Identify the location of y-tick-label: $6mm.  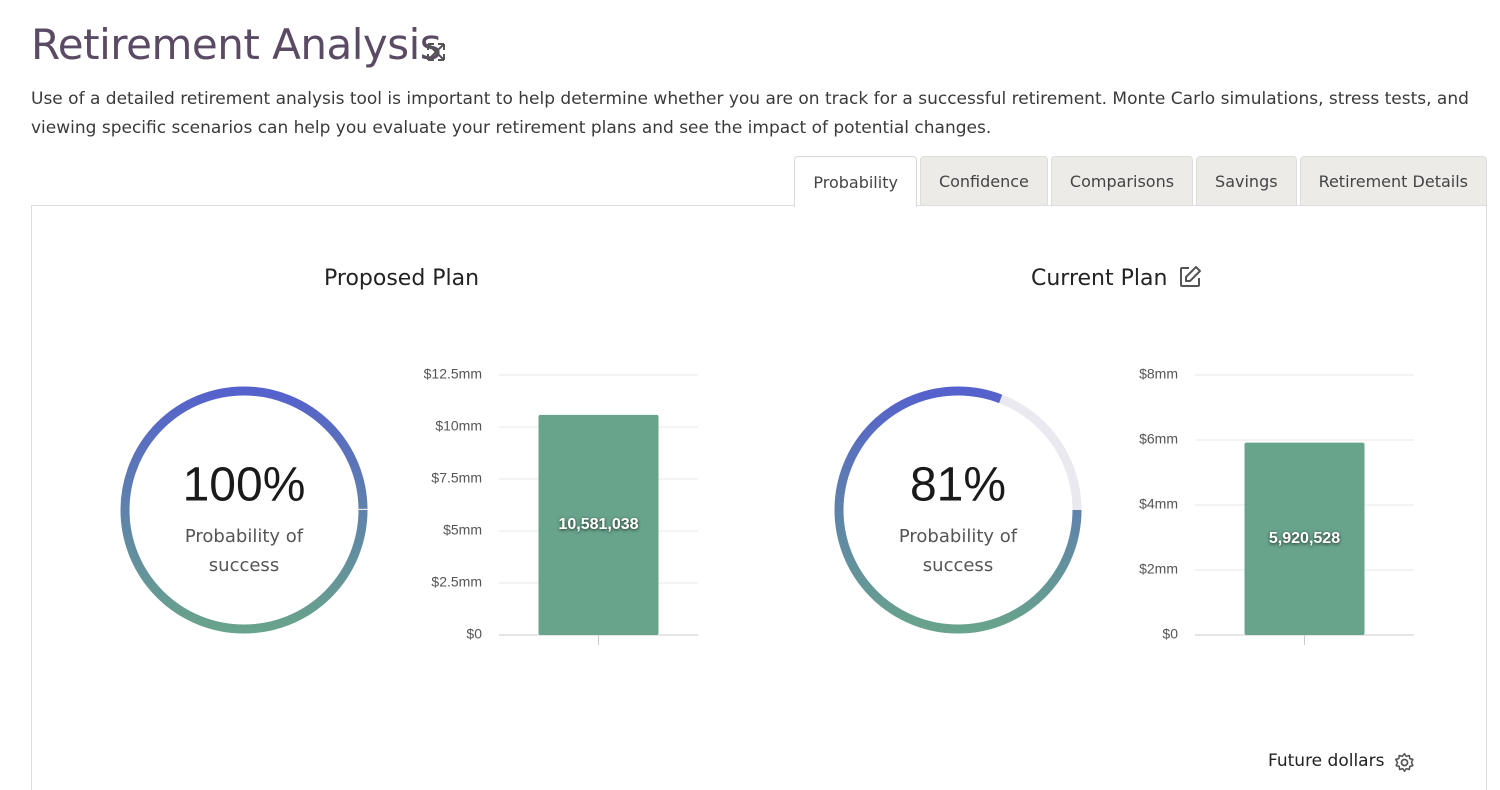
(1158, 439).